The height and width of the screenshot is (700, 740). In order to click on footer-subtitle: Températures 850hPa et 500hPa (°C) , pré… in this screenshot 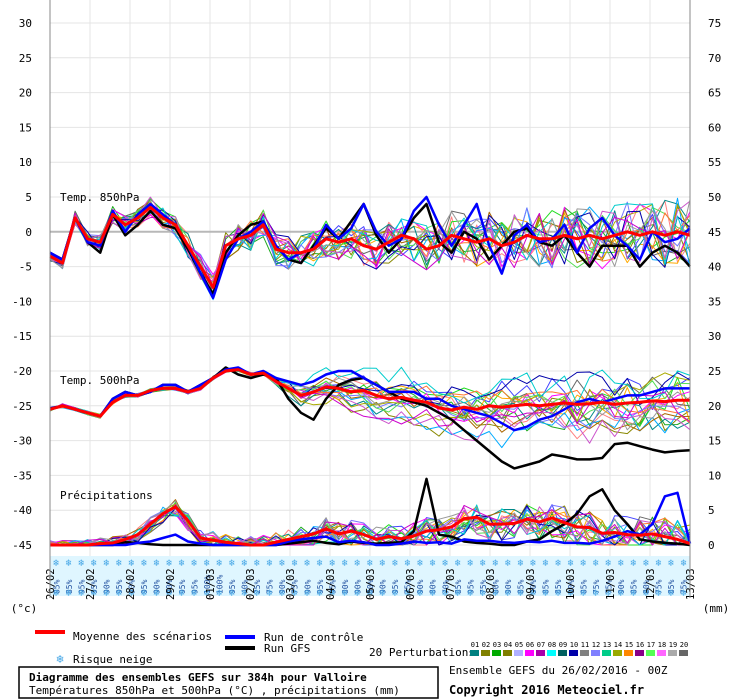, I will do `click(214, 690)`.